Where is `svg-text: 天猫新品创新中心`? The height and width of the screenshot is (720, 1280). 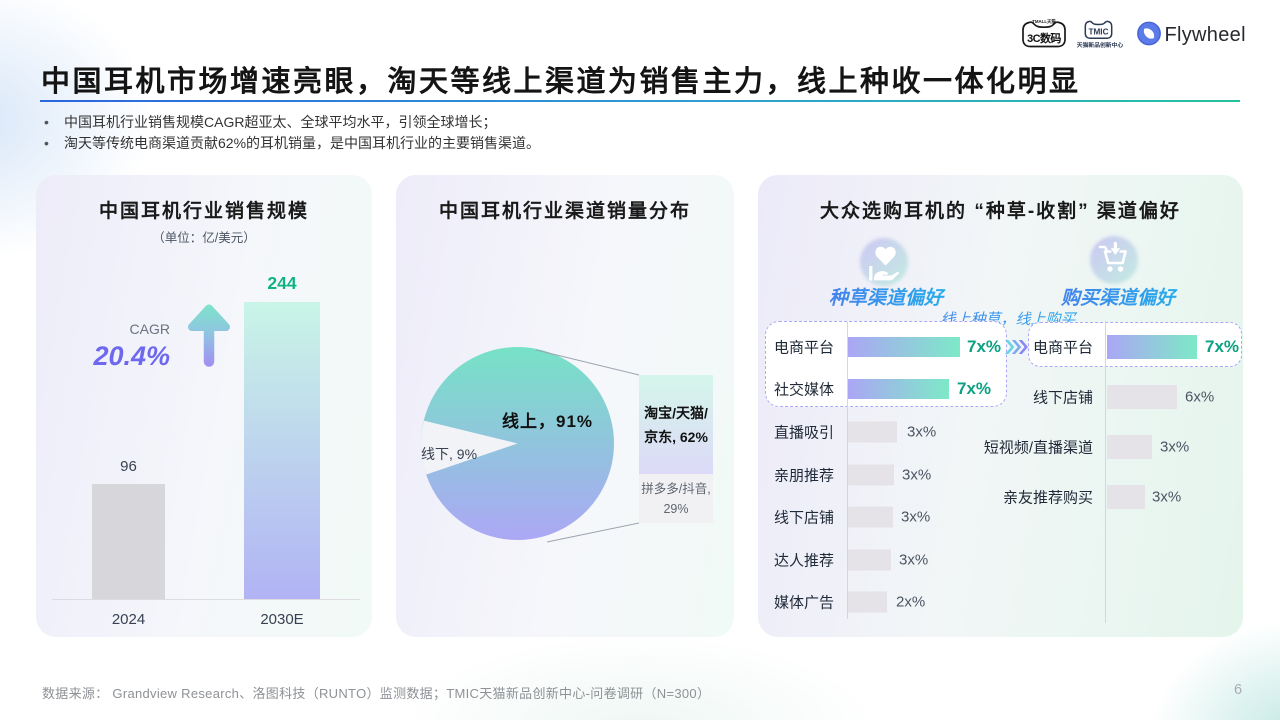 svg-text: 天猫新品创新中心 is located at coordinates (1100, 45).